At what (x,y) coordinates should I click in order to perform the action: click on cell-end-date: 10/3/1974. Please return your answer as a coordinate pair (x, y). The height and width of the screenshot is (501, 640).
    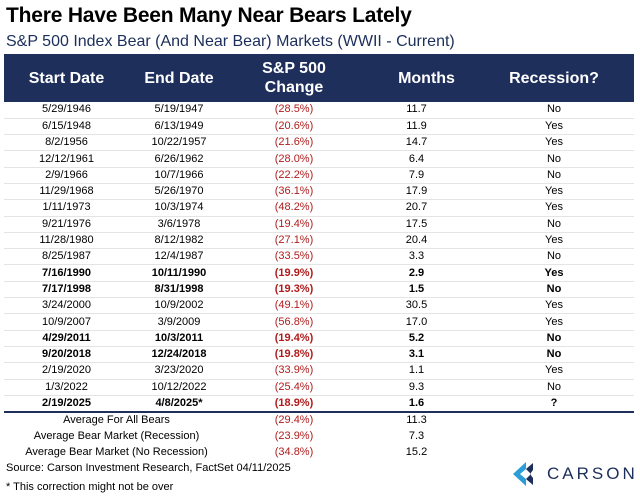
    Looking at the image, I should click on (179, 208).